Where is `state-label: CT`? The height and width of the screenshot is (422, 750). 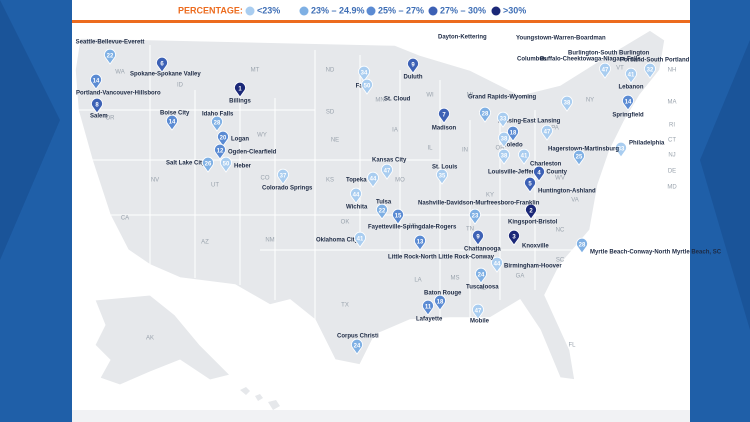 state-label: CT is located at coordinates (672, 141).